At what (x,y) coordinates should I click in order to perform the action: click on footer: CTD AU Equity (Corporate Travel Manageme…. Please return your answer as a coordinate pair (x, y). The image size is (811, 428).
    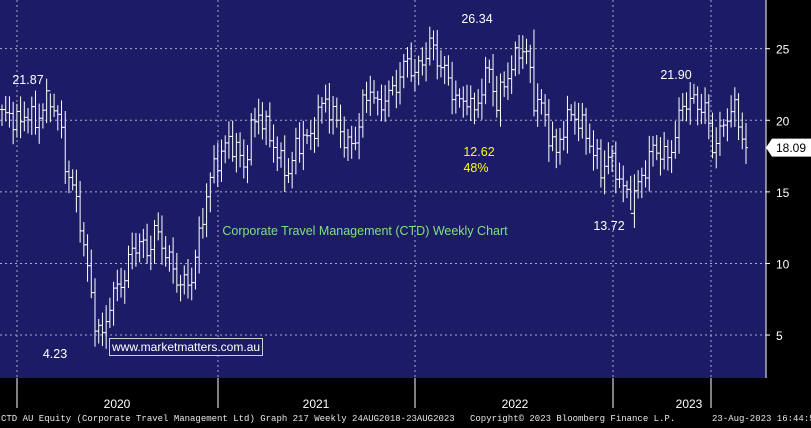
    Looking at the image, I should click on (405, 419).